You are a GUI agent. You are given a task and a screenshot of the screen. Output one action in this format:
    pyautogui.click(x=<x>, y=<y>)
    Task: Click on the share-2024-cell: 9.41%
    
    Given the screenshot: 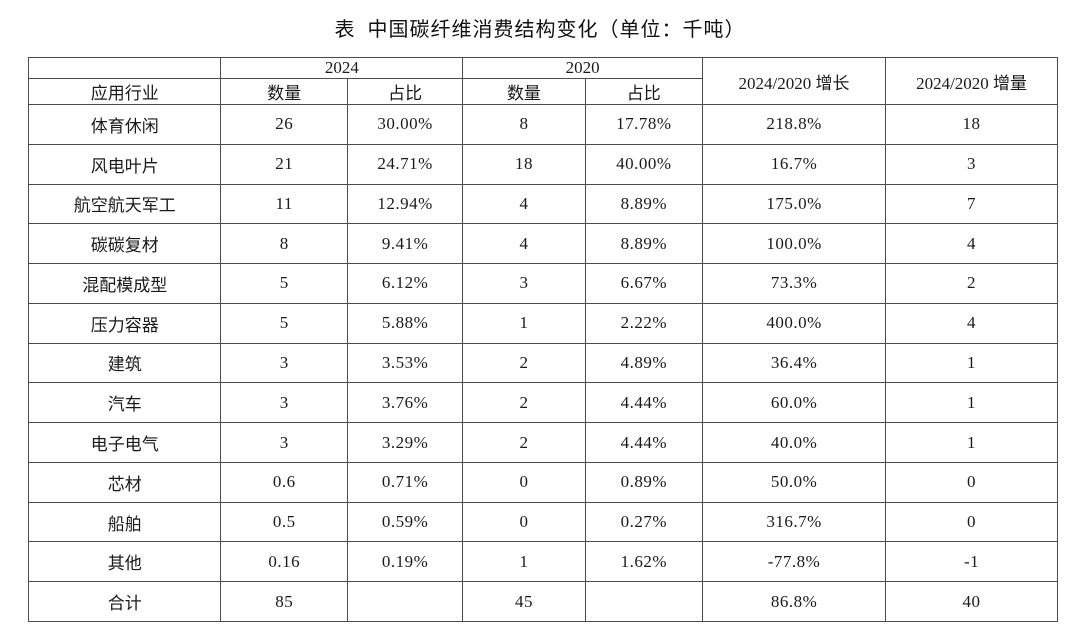 What is the action you would take?
    pyautogui.click(x=405, y=244)
    